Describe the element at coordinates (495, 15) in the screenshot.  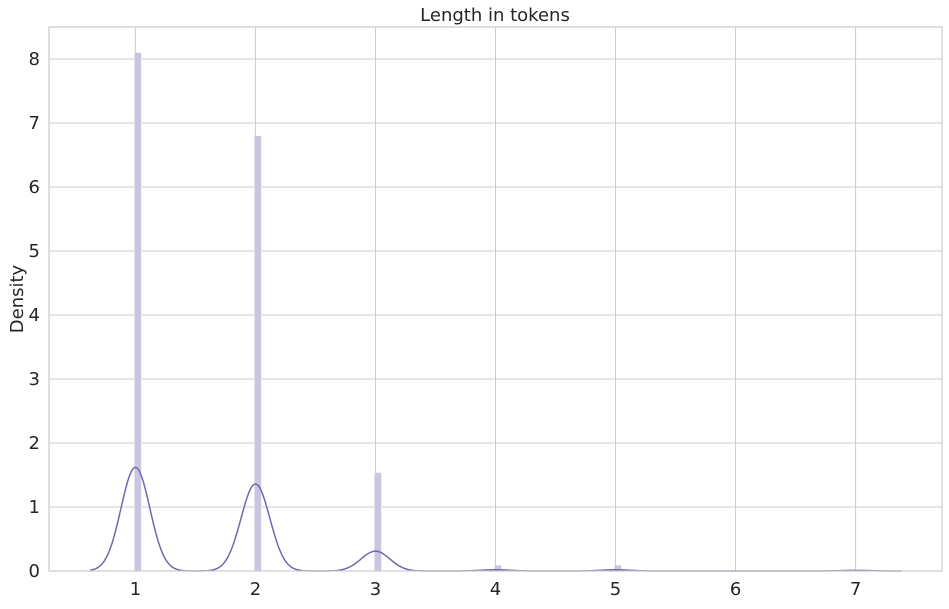
I see `chart-title: Length in tokens` at that location.